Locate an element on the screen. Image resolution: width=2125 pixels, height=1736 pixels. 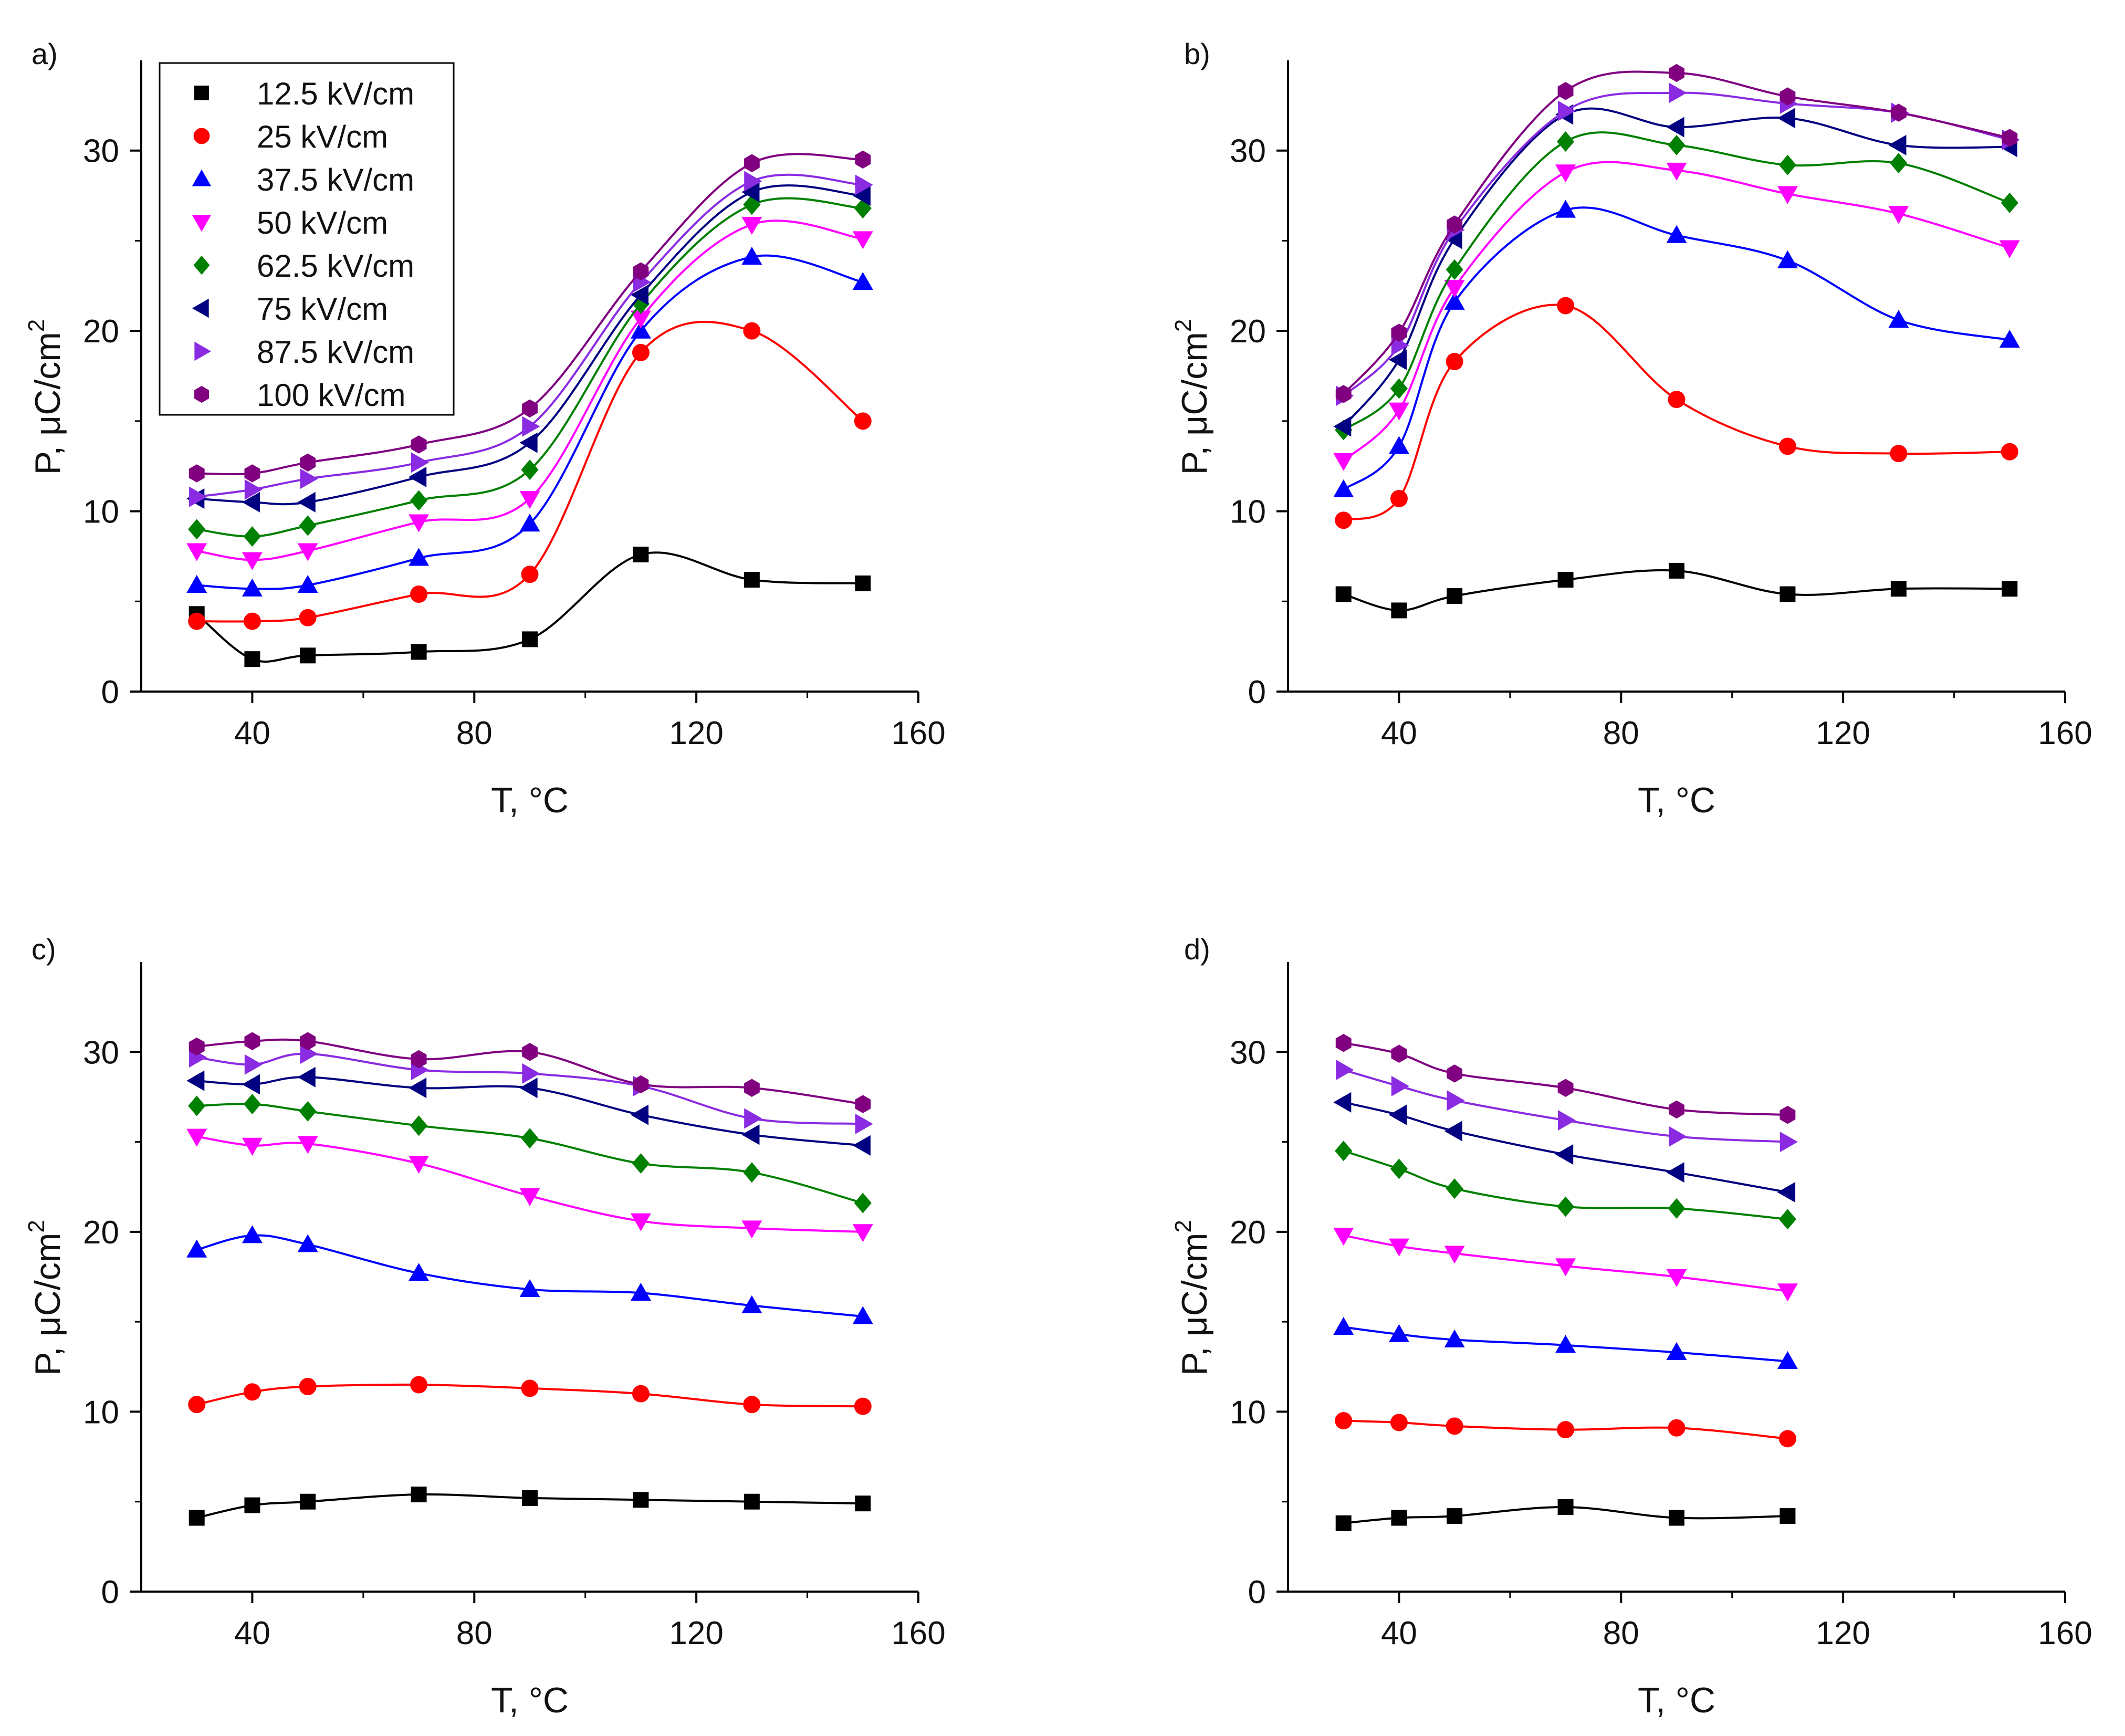
series-37-5-kv-cm-line is located at coordinates (1676, 348).